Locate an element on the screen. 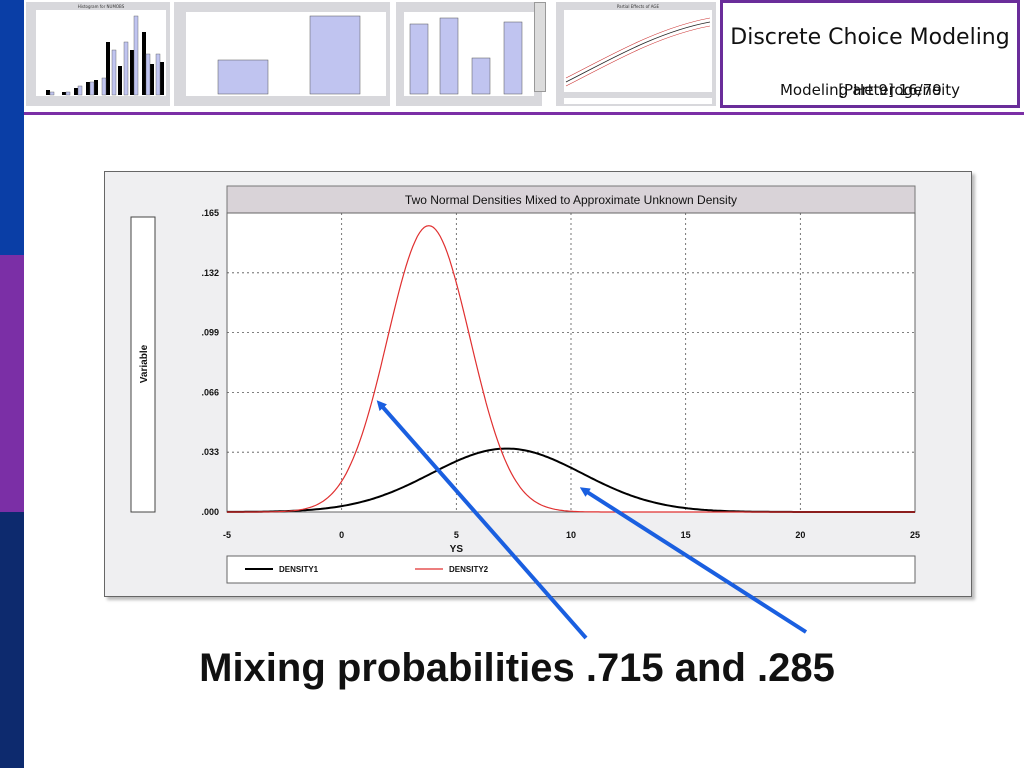 Image resolution: width=1024 pixels, height=768 pixels. legend-box is located at coordinates (571, 569).